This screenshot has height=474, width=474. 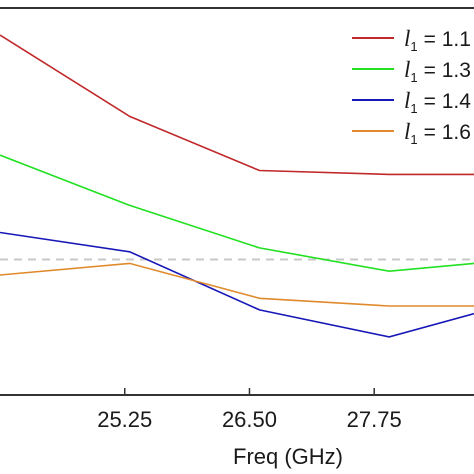 I want to click on legend-label-4: l1 = 1.6, so click(x=437, y=133).